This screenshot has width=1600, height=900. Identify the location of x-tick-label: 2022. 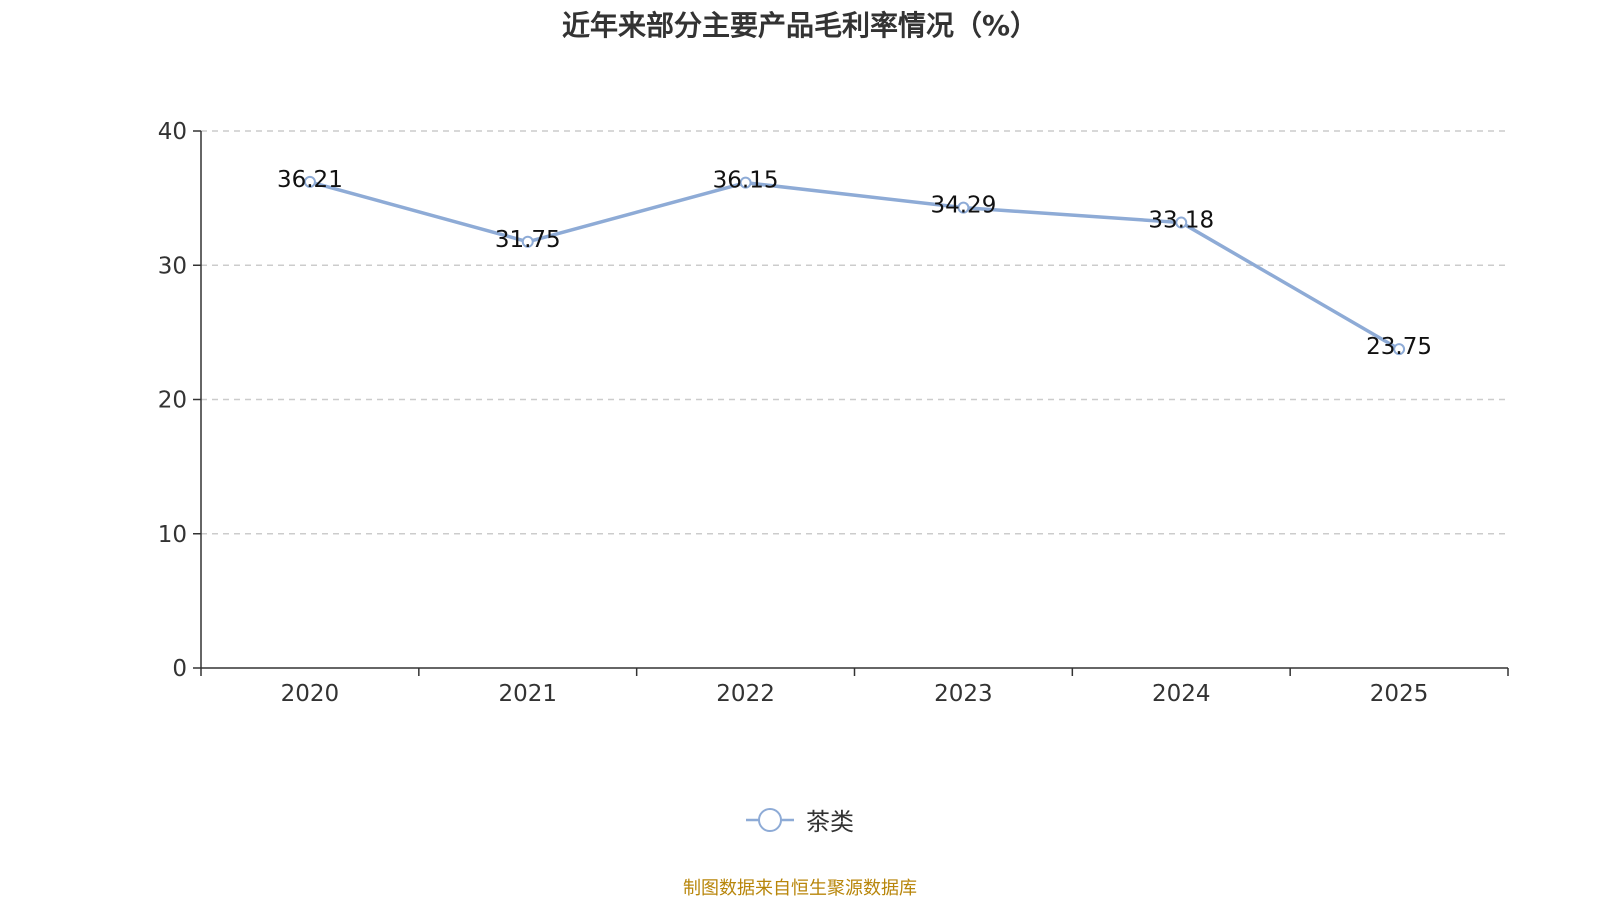
(745, 694).